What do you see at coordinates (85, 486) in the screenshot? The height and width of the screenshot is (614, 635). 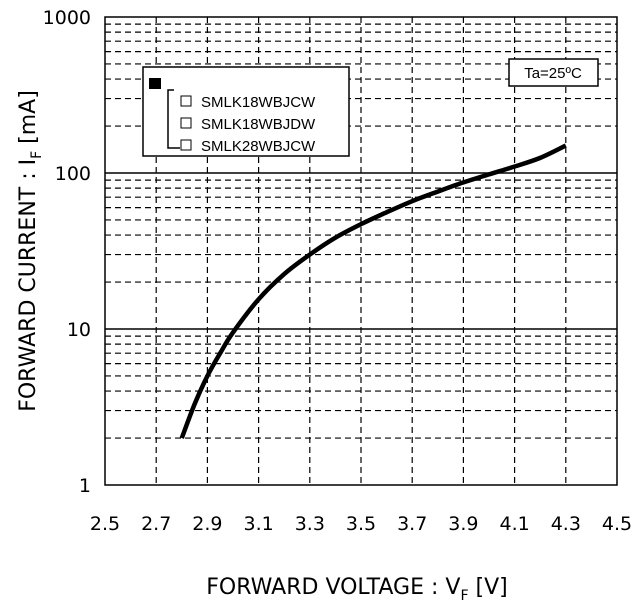 I see `y-tick-label: 1` at bounding box center [85, 486].